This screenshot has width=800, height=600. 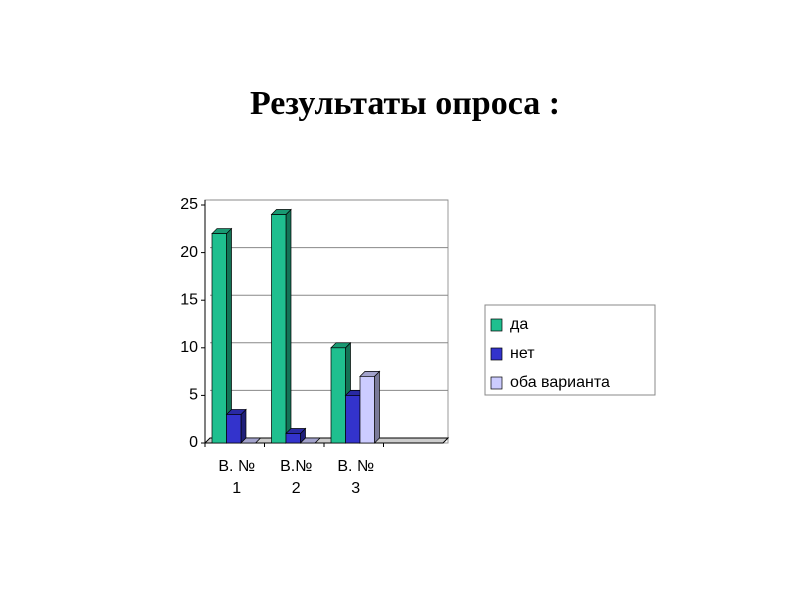 I want to click on x-tick-label: В. № 1, so click(x=237, y=477).